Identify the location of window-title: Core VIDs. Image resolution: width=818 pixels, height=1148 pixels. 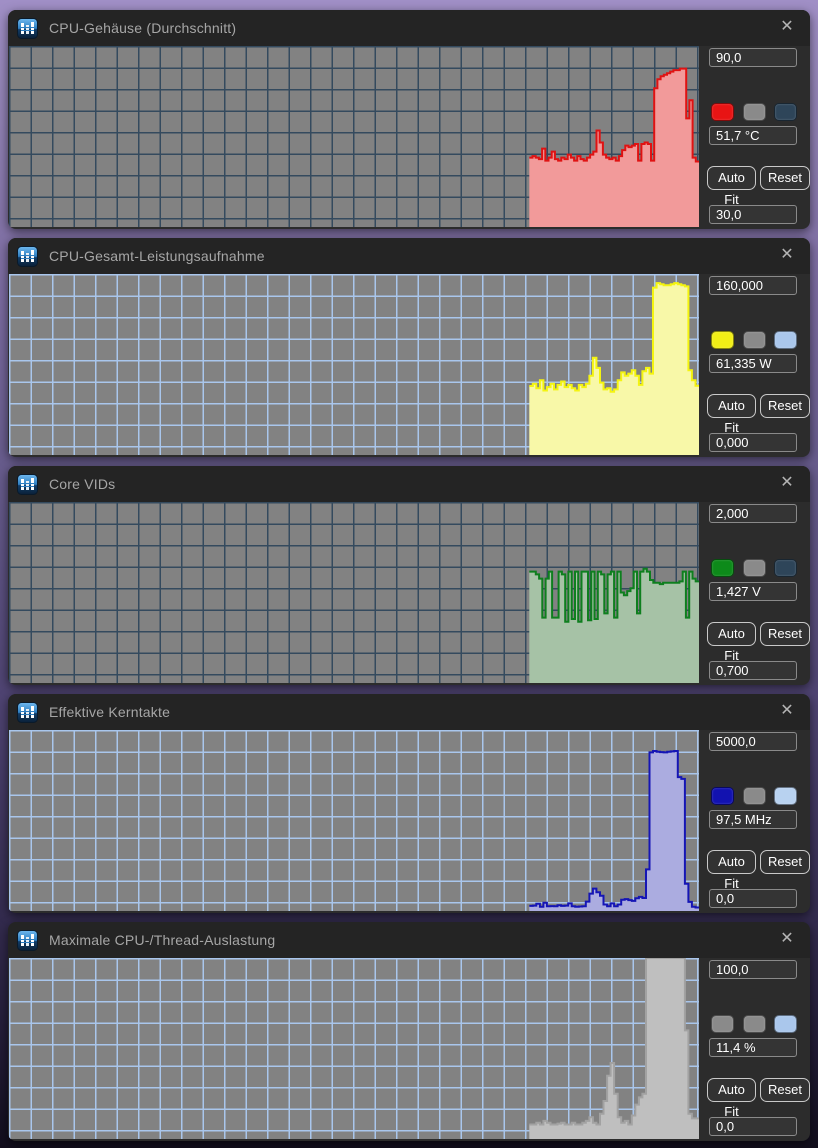
(82, 484).